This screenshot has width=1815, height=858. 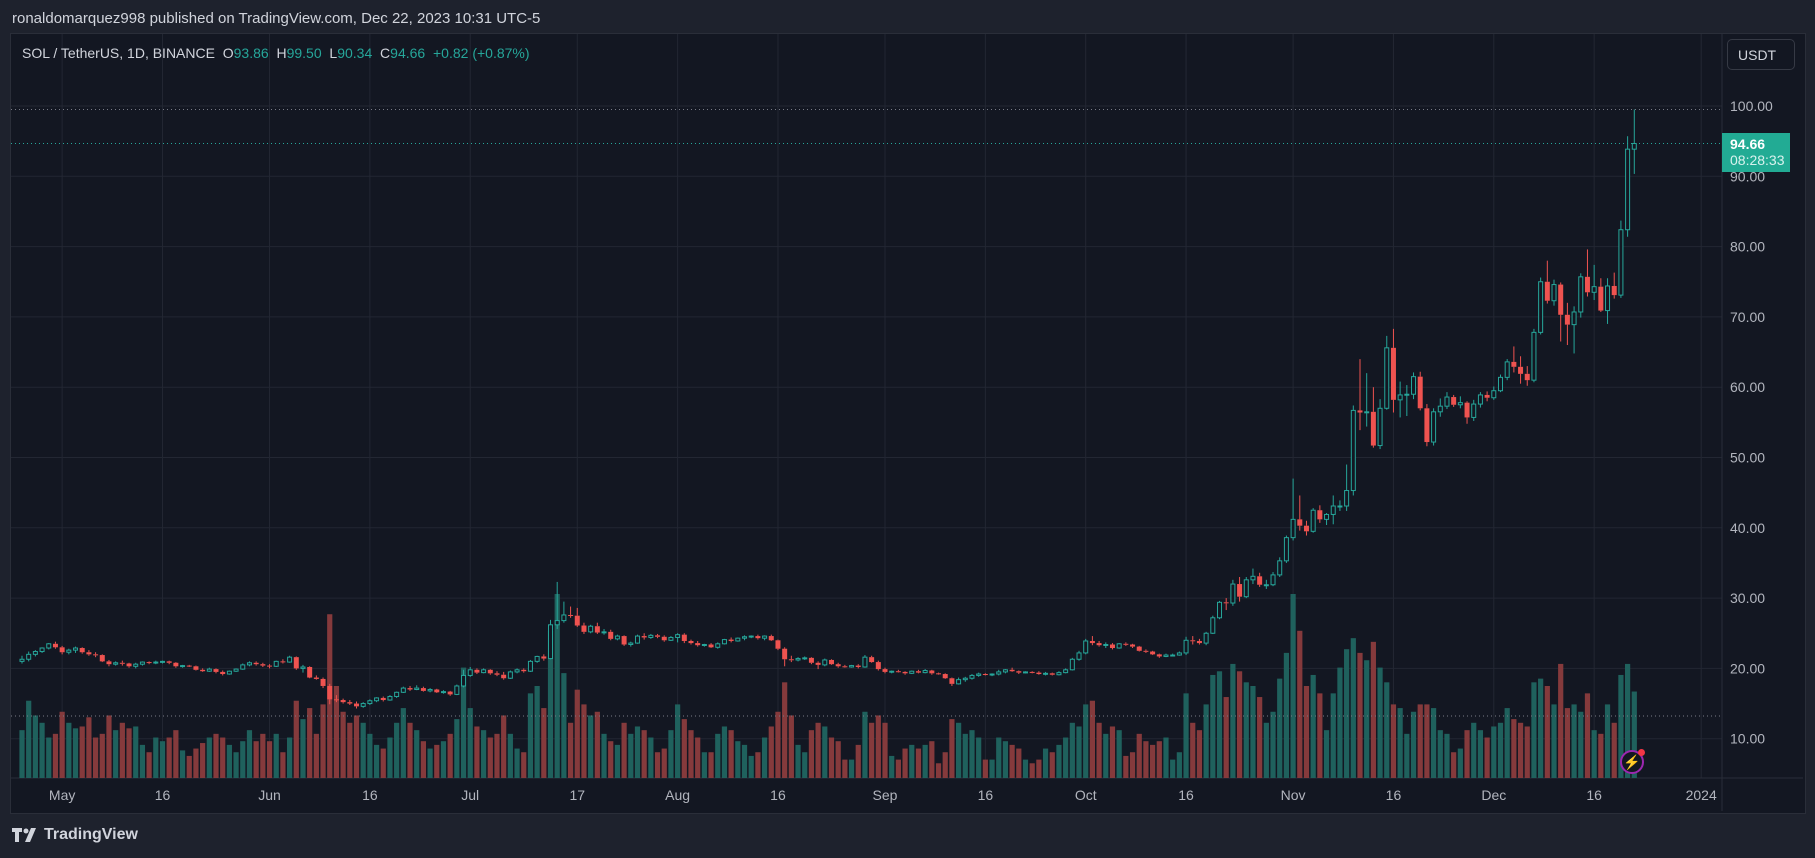 I want to click on currency-button: USDT, so click(x=1761, y=54).